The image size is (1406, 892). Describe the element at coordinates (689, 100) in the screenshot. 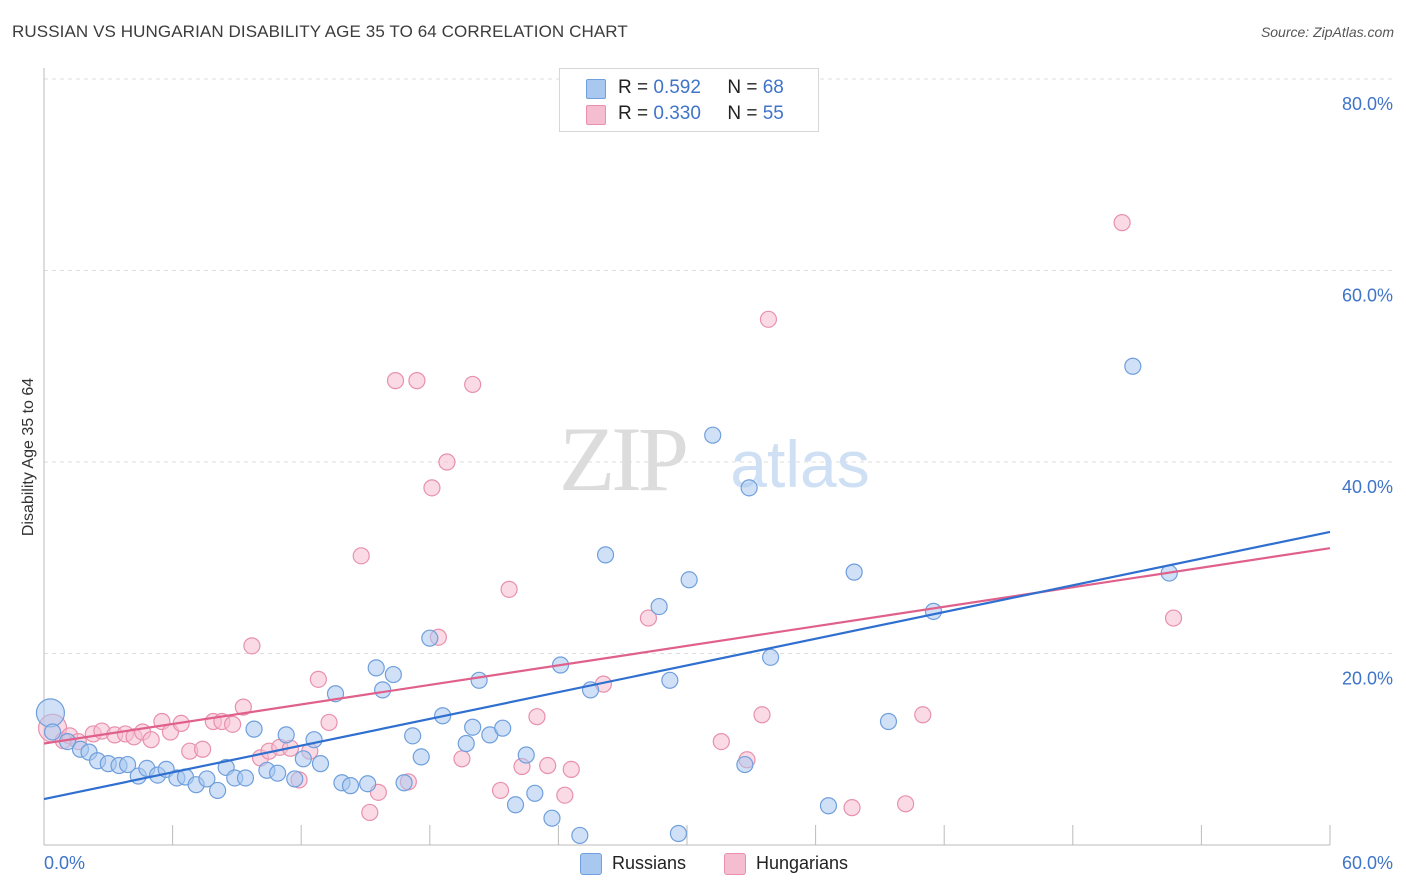

I see `correlation-legend: R = 0.592 N = 68 R = 0.330 N = 55` at that location.